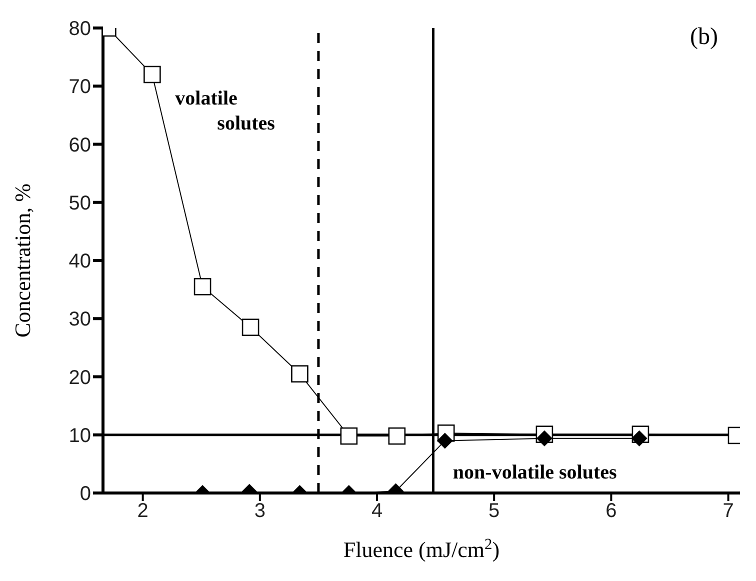  Describe the element at coordinates (728, 511) in the screenshot. I see `x-tick-label: 7` at that location.